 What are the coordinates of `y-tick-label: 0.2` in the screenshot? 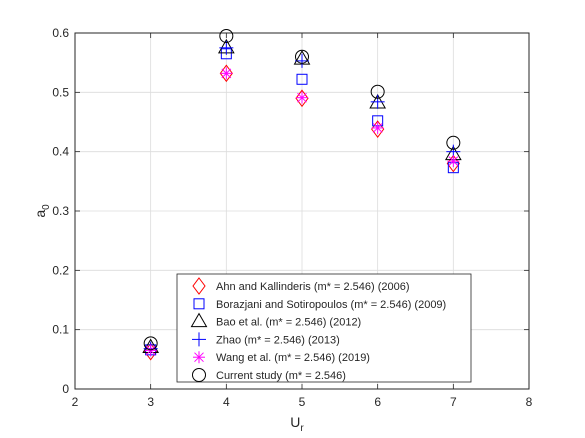 It's located at (60, 270).